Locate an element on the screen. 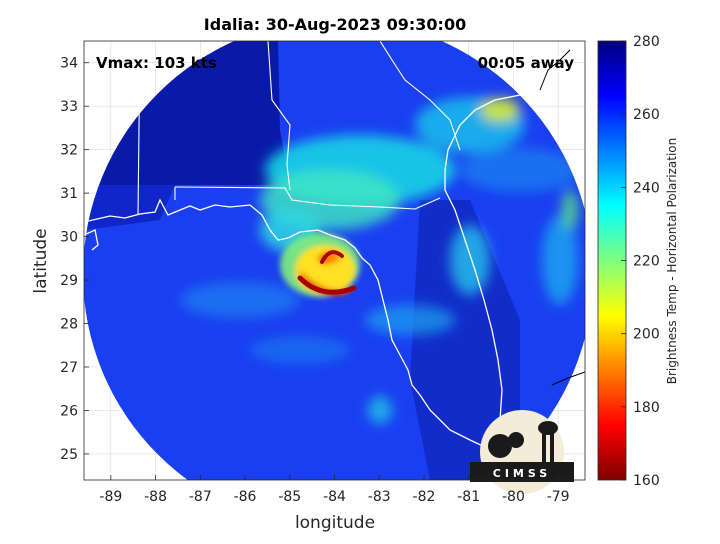  x-tick-label: -79 is located at coordinates (558, 497).